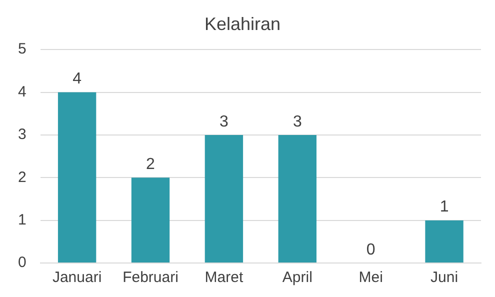 The width and height of the screenshot is (495, 297). What do you see at coordinates (371, 249) in the screenshot?
I see `data-label: 0` at bounding box center [371, 249].